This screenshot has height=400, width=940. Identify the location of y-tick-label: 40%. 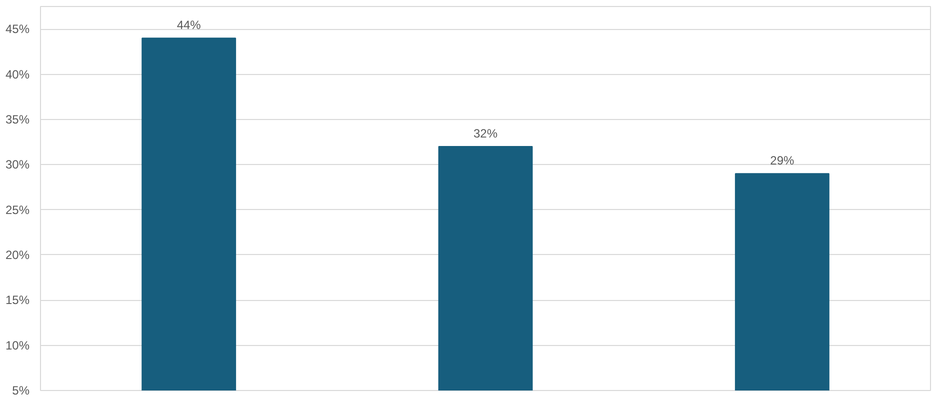
(17, 74).